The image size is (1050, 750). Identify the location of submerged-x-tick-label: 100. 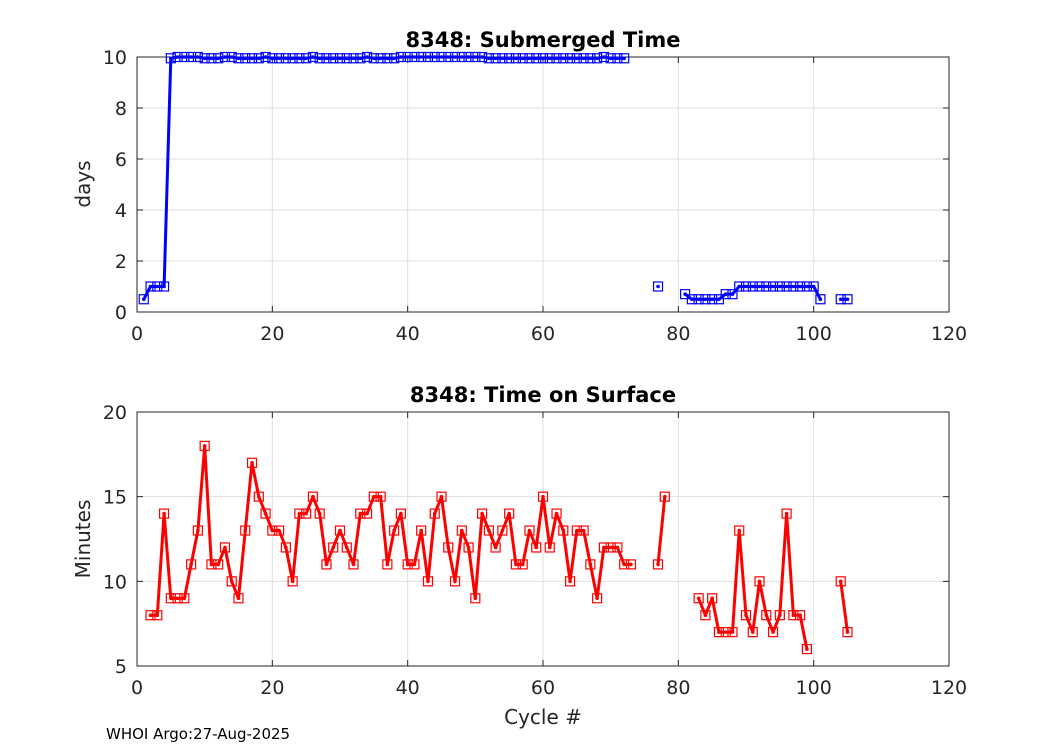
(814, 334).